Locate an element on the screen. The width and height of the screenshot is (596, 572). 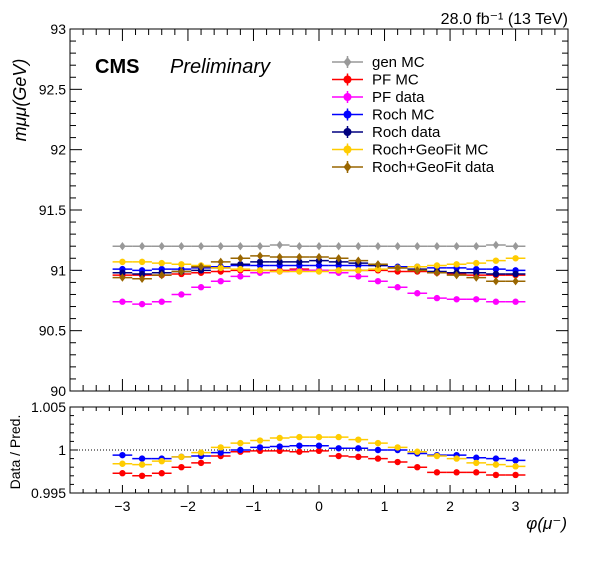
legend-entry: Roch+GeoFit data is located at coordinates (413, 167).